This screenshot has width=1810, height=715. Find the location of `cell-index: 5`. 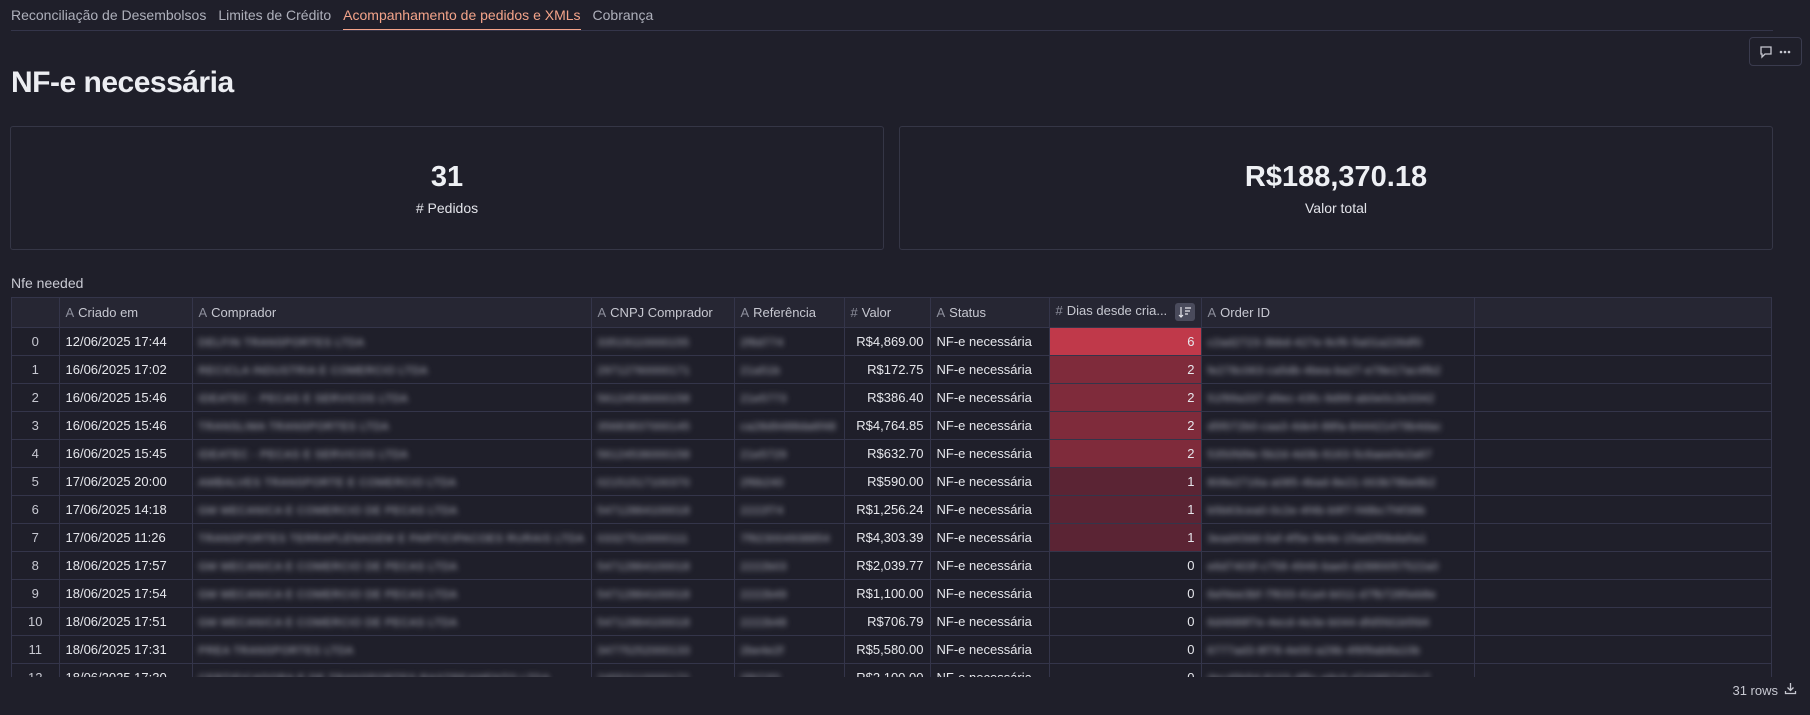

cell-index: 5 is located at coordinates (36, 481).